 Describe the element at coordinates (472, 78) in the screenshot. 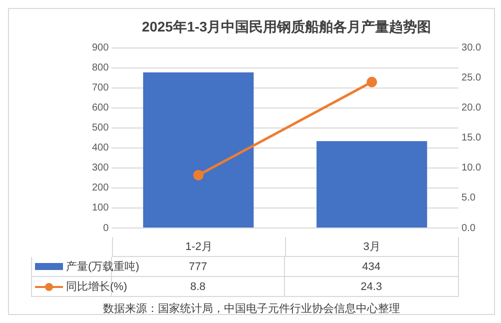

I see `y2-tick-label: 25.0` at that location.